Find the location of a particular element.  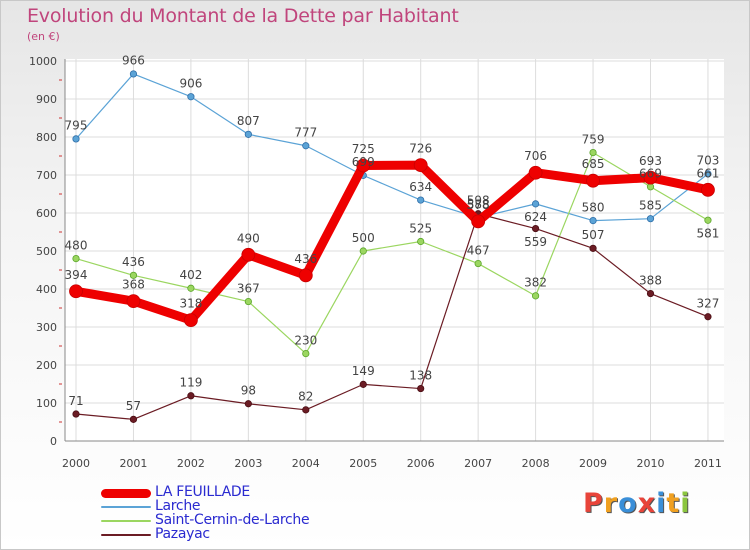

data-label-larche: 588 is located at coordinates (478, 204).